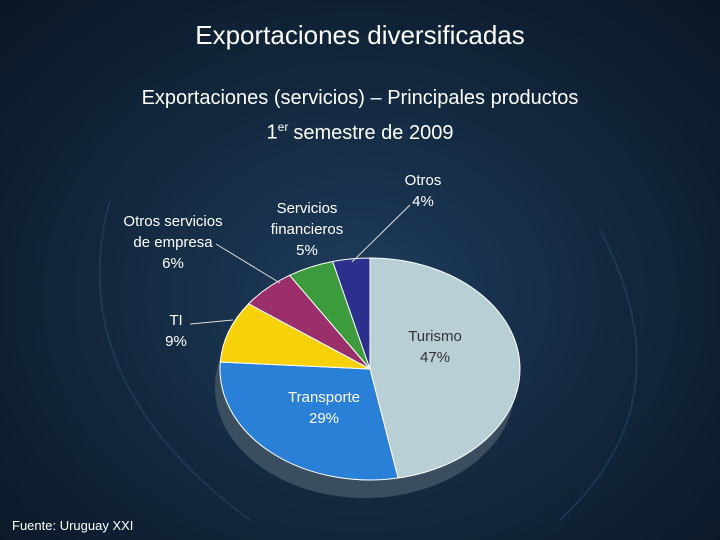 This screenshot has height=540, width=720. What do you see at coordinates (176, 331) in the screenshot?
I see `slice-label: TI 9%` at bounding box center [176, 331].